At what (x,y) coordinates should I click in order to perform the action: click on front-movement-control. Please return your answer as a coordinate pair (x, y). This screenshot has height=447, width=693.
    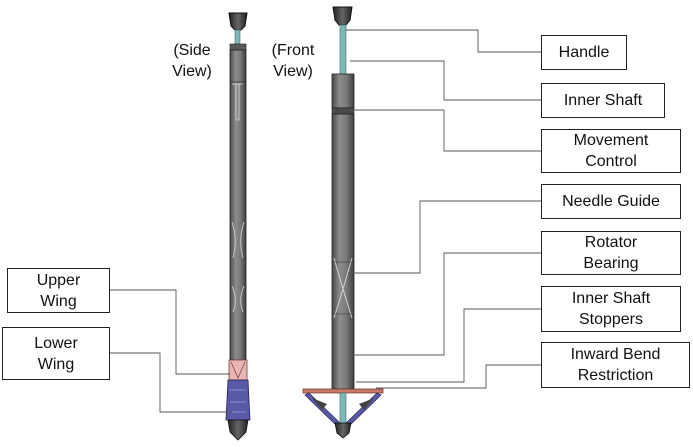
    Looking at the image, I should click on (343, 111).